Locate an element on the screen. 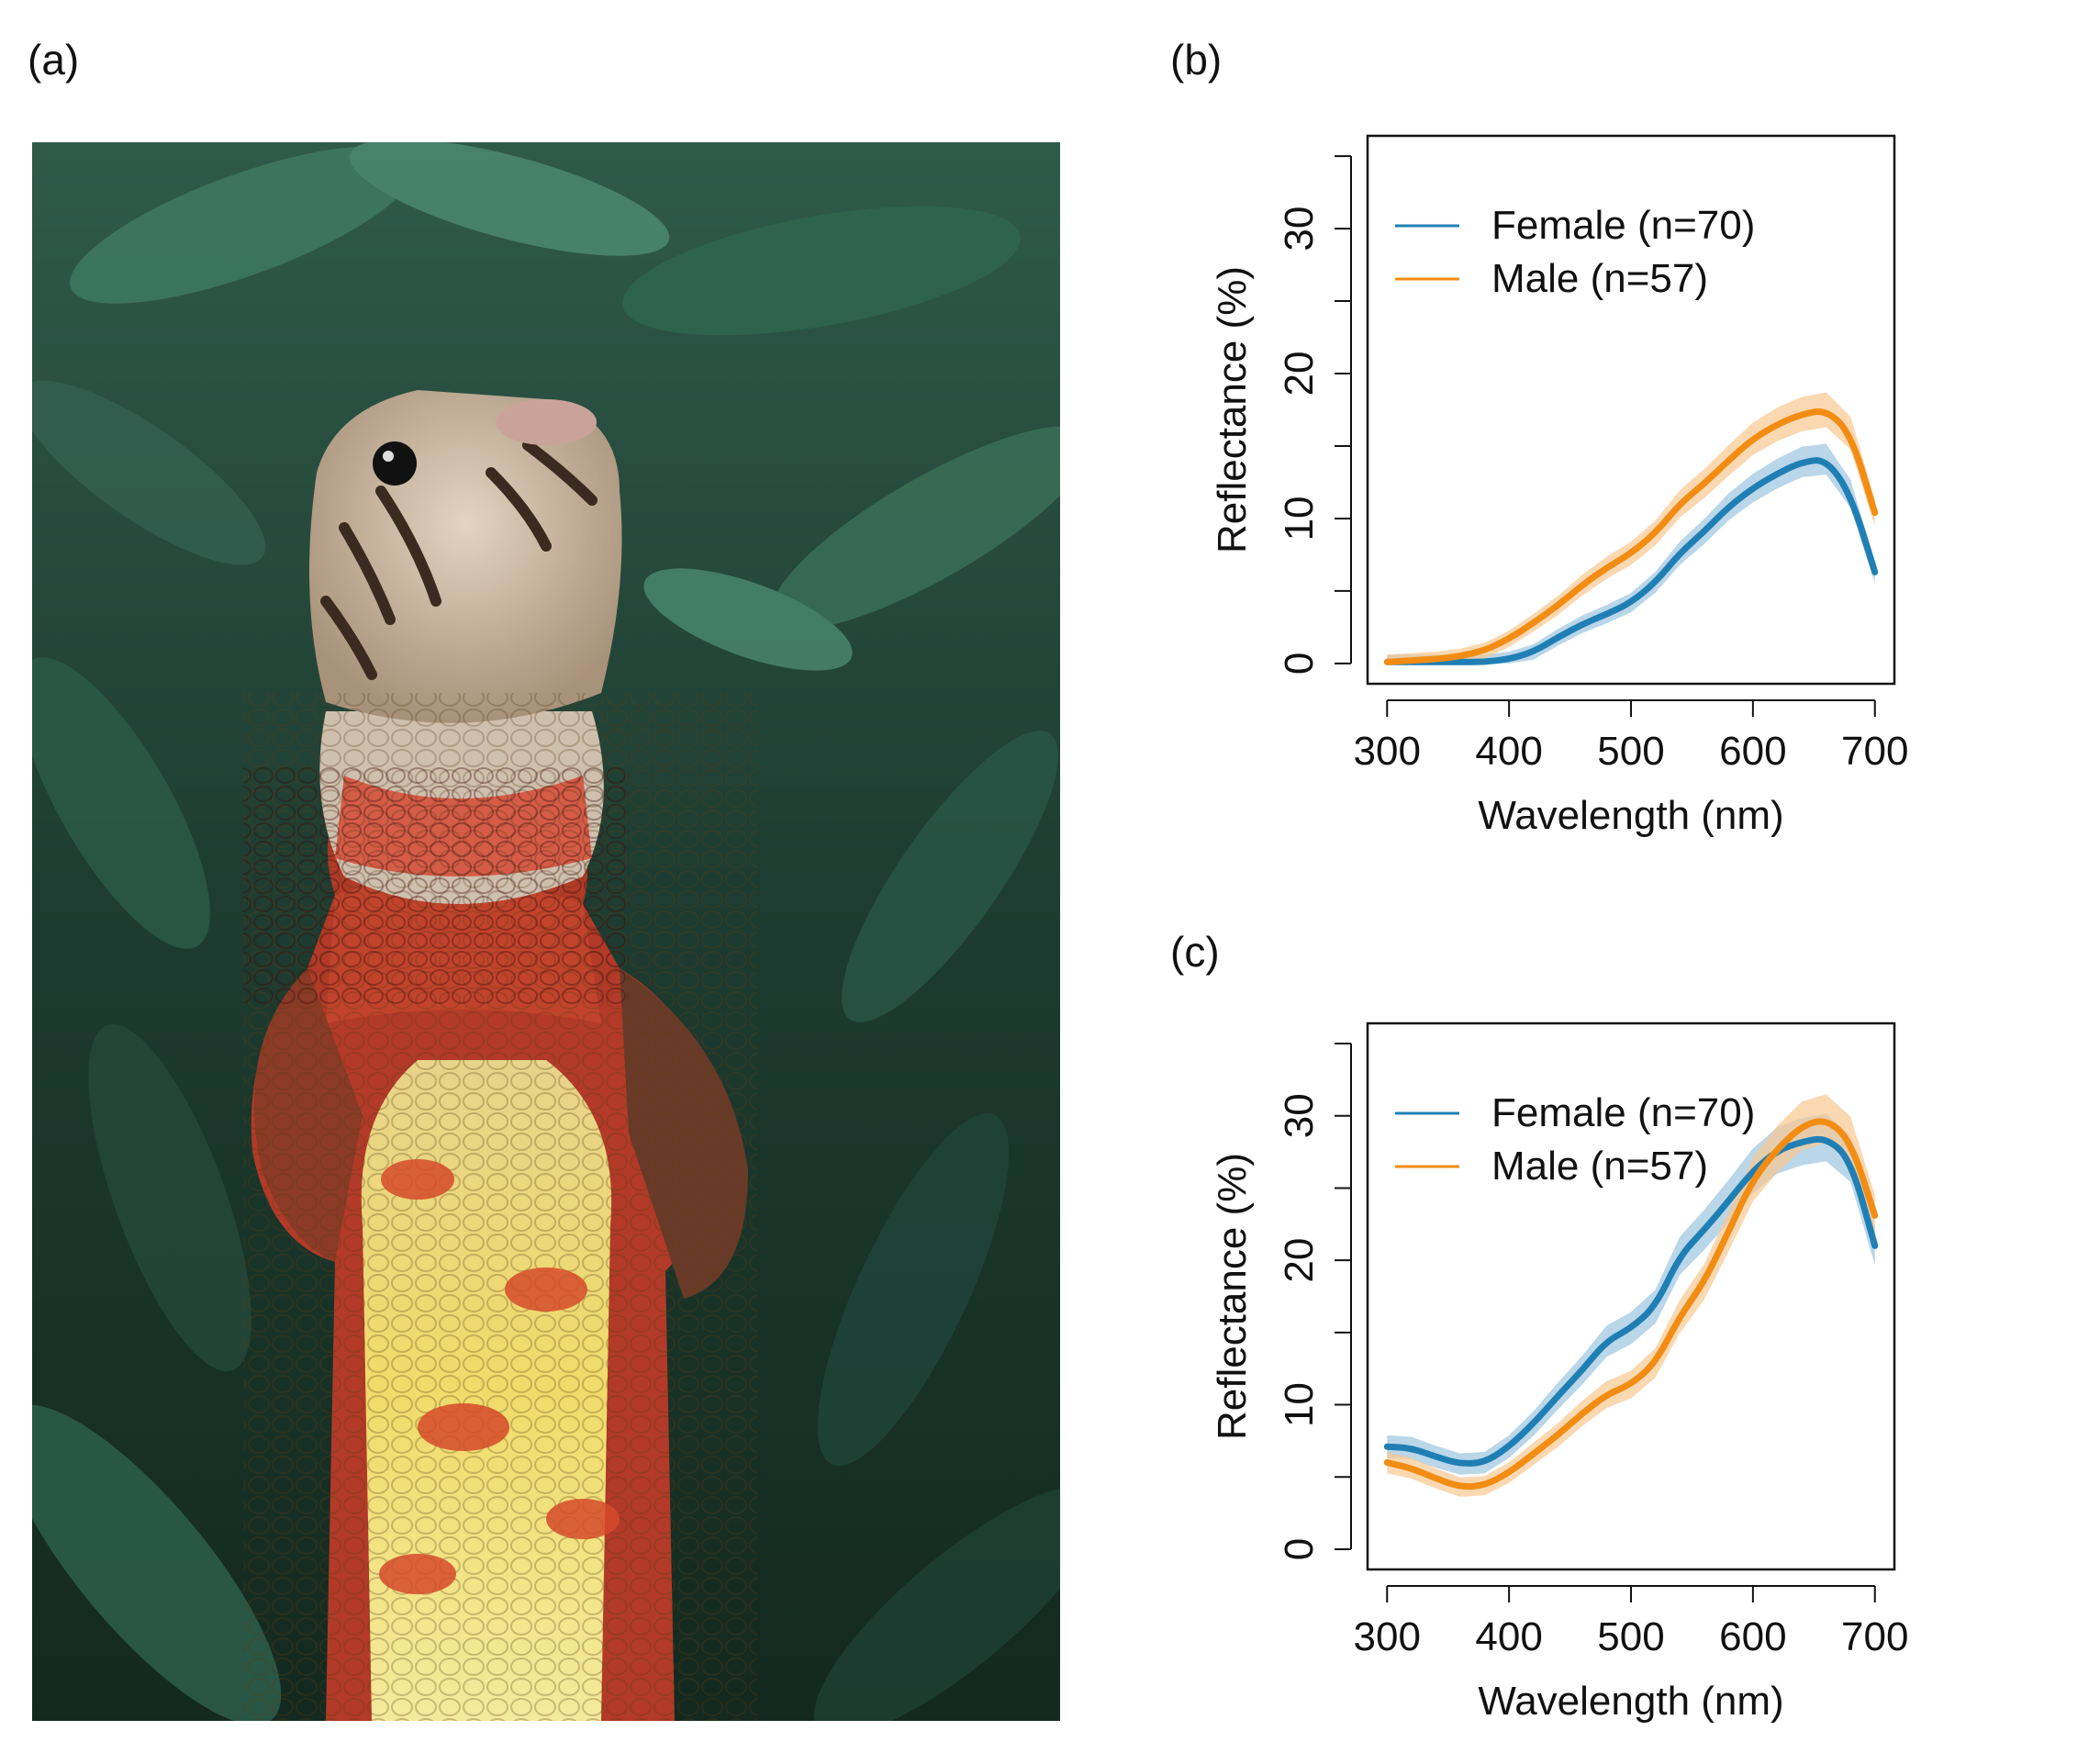 Image resolution: width=2100 pixels, height=1753 pixels. panel-label-b: (b) is located at coordinates (1196, 60).